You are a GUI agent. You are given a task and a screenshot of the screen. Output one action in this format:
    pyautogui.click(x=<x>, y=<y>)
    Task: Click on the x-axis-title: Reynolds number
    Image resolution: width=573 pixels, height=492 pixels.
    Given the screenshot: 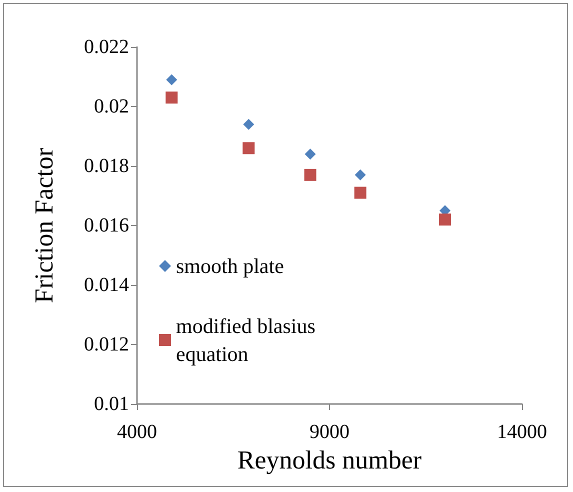 What is the action you would take?
    pyautogui.click(x=329, y=459)
    